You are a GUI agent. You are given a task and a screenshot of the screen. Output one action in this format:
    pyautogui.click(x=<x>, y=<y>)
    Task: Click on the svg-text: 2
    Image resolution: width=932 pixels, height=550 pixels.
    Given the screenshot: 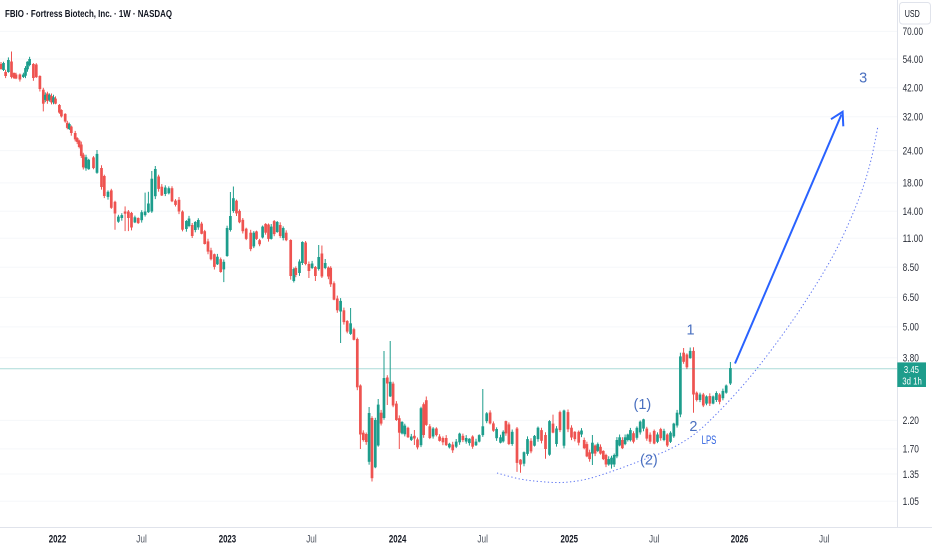 What is the action you would take?
    pyautogui.click(x=693, y=427)
    